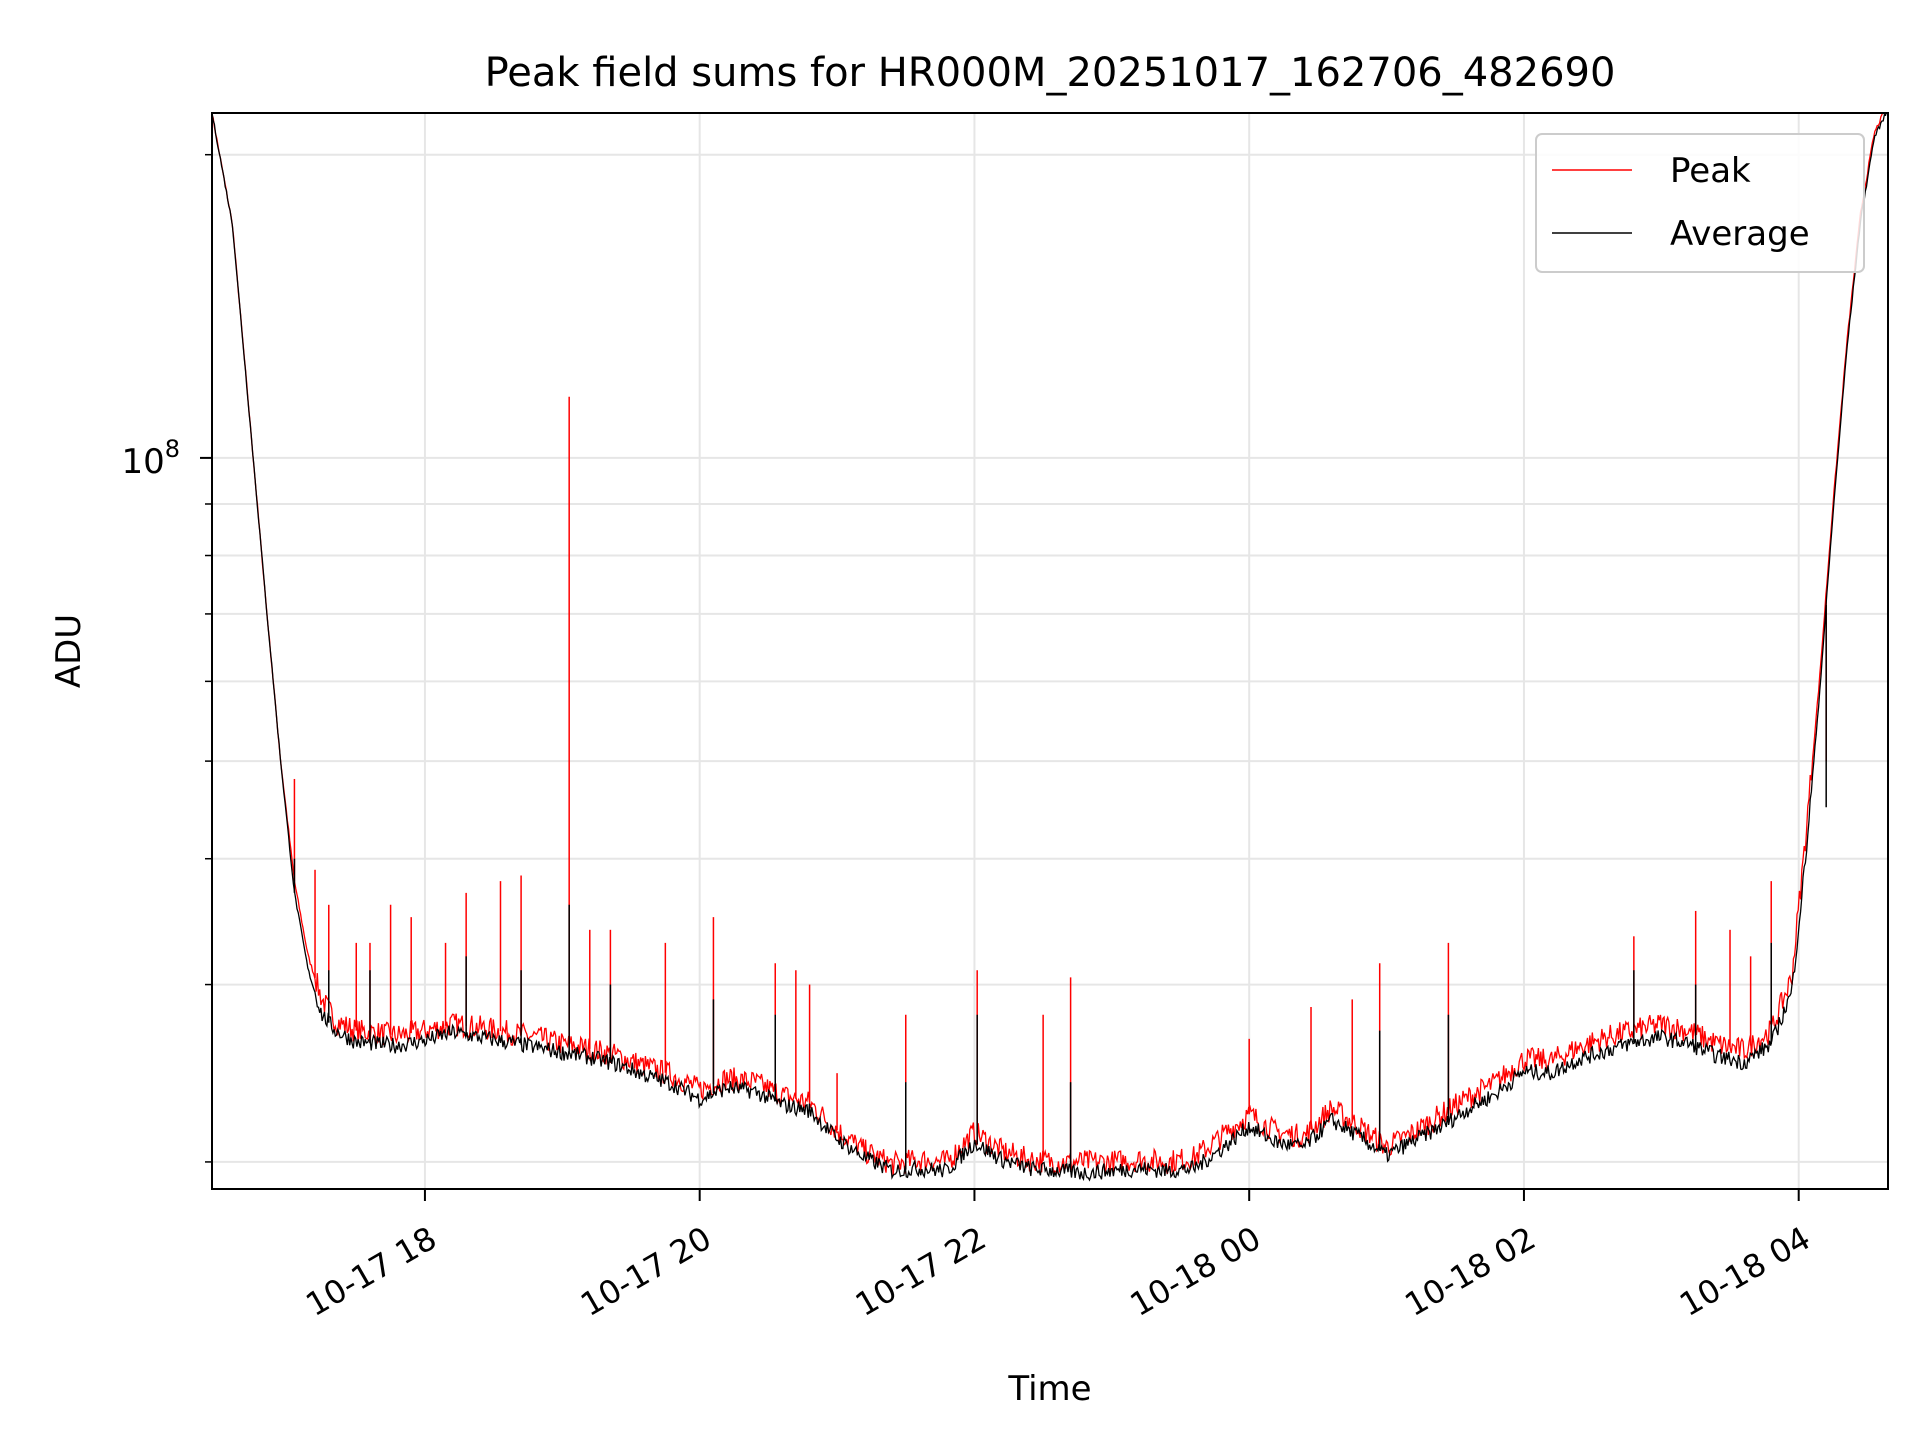 The width and height of the screenshot is (1920, 1440). I want to click on y-tick-label-1e8: 108, so click(150, 458).